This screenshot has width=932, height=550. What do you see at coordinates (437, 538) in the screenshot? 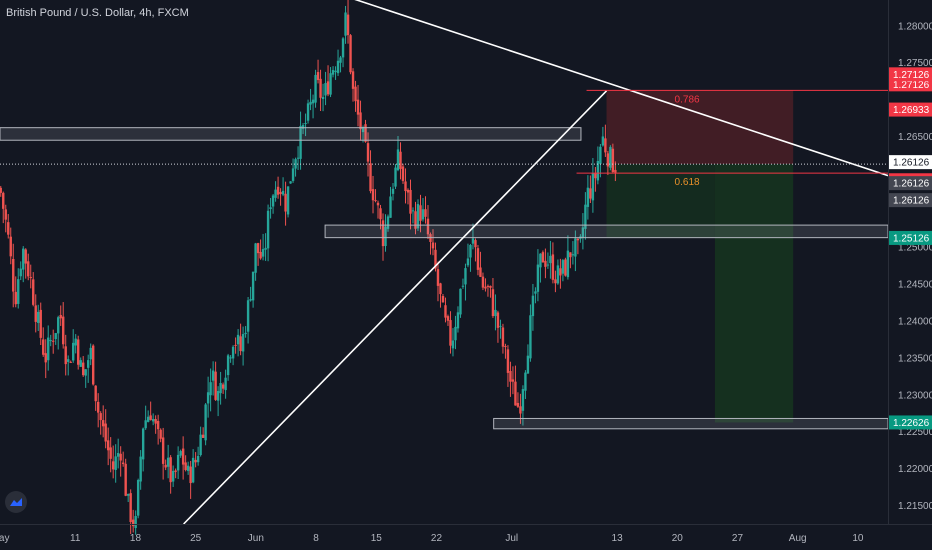
I see `x-tick-label: 22` at bounding box center [437, 538].